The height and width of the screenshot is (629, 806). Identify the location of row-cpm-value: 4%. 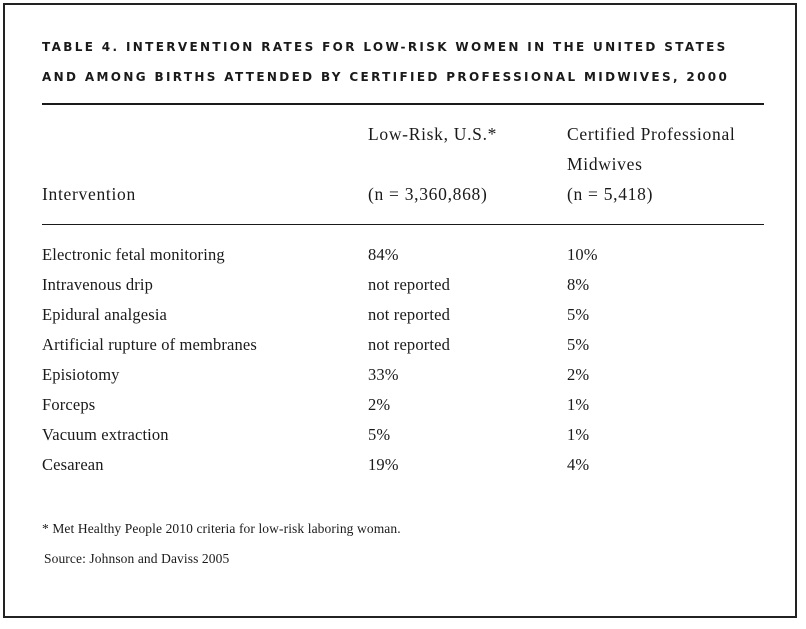
(578, 464).